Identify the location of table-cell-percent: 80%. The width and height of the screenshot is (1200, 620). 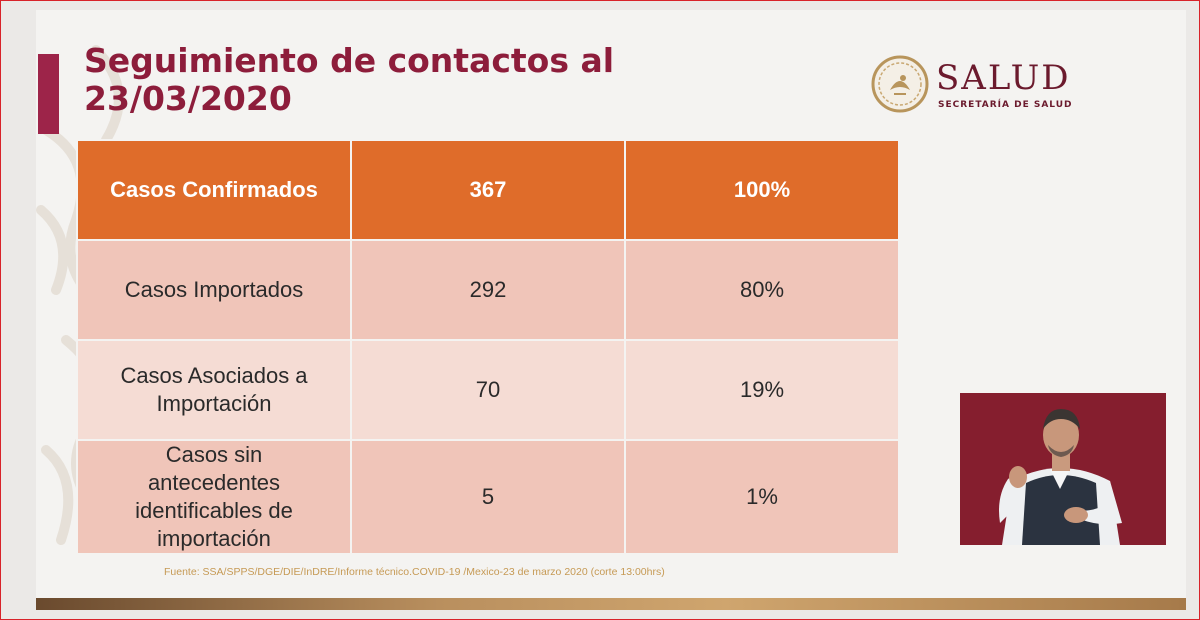
(762, 290).